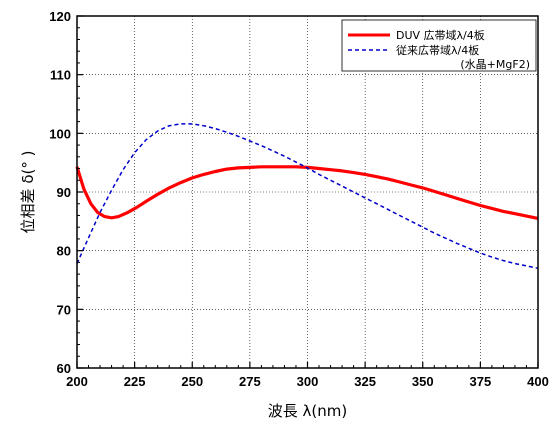 The image size is (560, 430). I want to click on y-tick-label: 110, so click(60, 75).